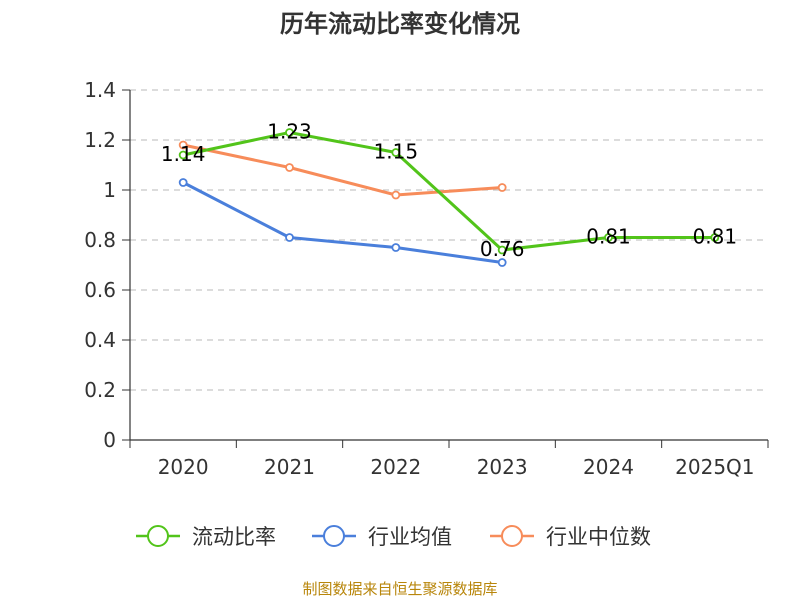  Describe the element at coordinates (109, 440) in the screenshot. I see `y-tick-label: 0` at that location.